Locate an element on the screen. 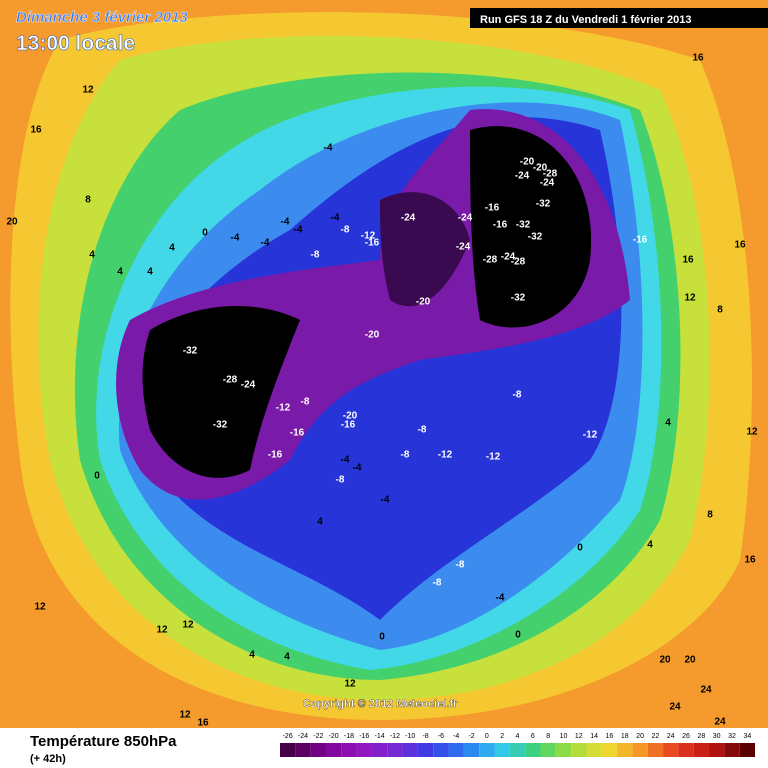  colorbar-label: -20 is located at coordinates (334, 736).